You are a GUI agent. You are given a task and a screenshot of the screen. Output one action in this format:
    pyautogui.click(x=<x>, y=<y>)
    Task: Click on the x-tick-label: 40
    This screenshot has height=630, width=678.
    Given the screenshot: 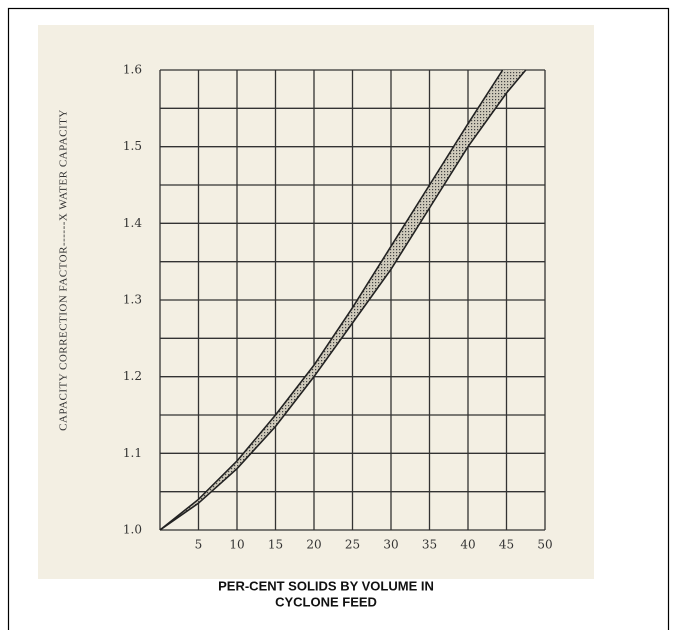 What is the action you would take?
    pyautogui.click(x=467, y=545)
    